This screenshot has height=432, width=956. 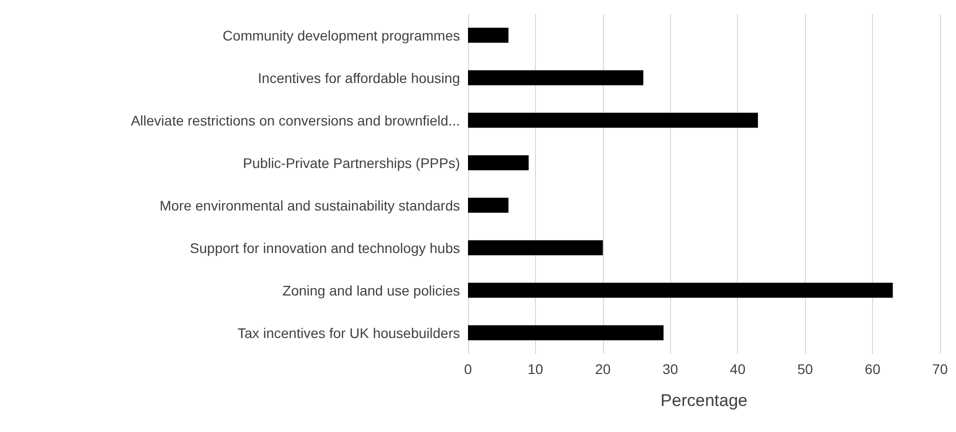 What do you see at coordinates (940, 369) in the screenshot?
I see `x-tick-label: 70` at bounding box center [940, 369].